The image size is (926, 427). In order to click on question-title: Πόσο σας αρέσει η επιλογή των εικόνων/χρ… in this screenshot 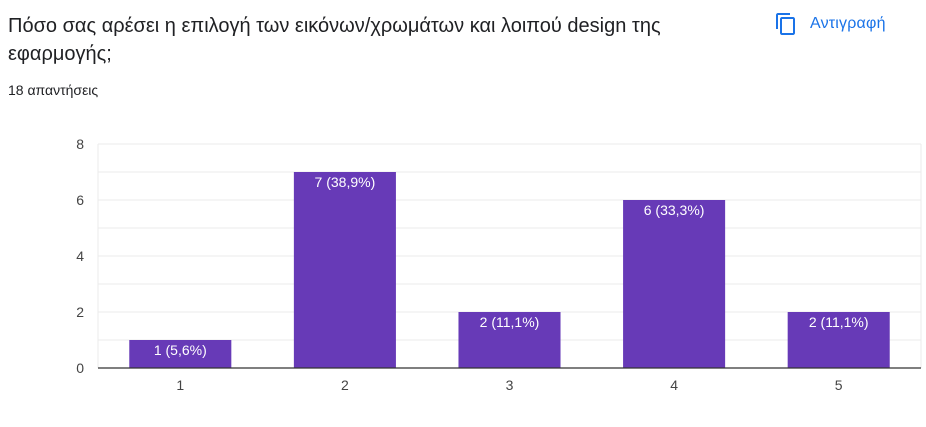, I will do `click(334, 40)`.